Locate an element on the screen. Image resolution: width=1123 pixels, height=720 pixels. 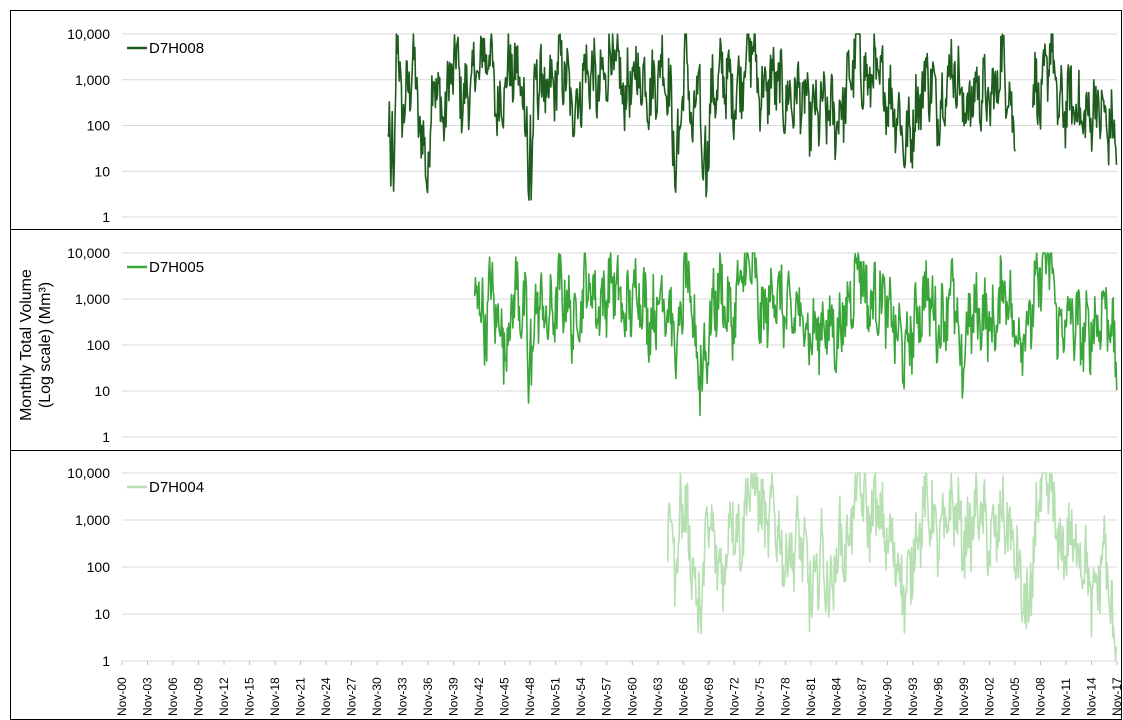
x-tick-label: Nov-72 is located at coordinates (734, 696).